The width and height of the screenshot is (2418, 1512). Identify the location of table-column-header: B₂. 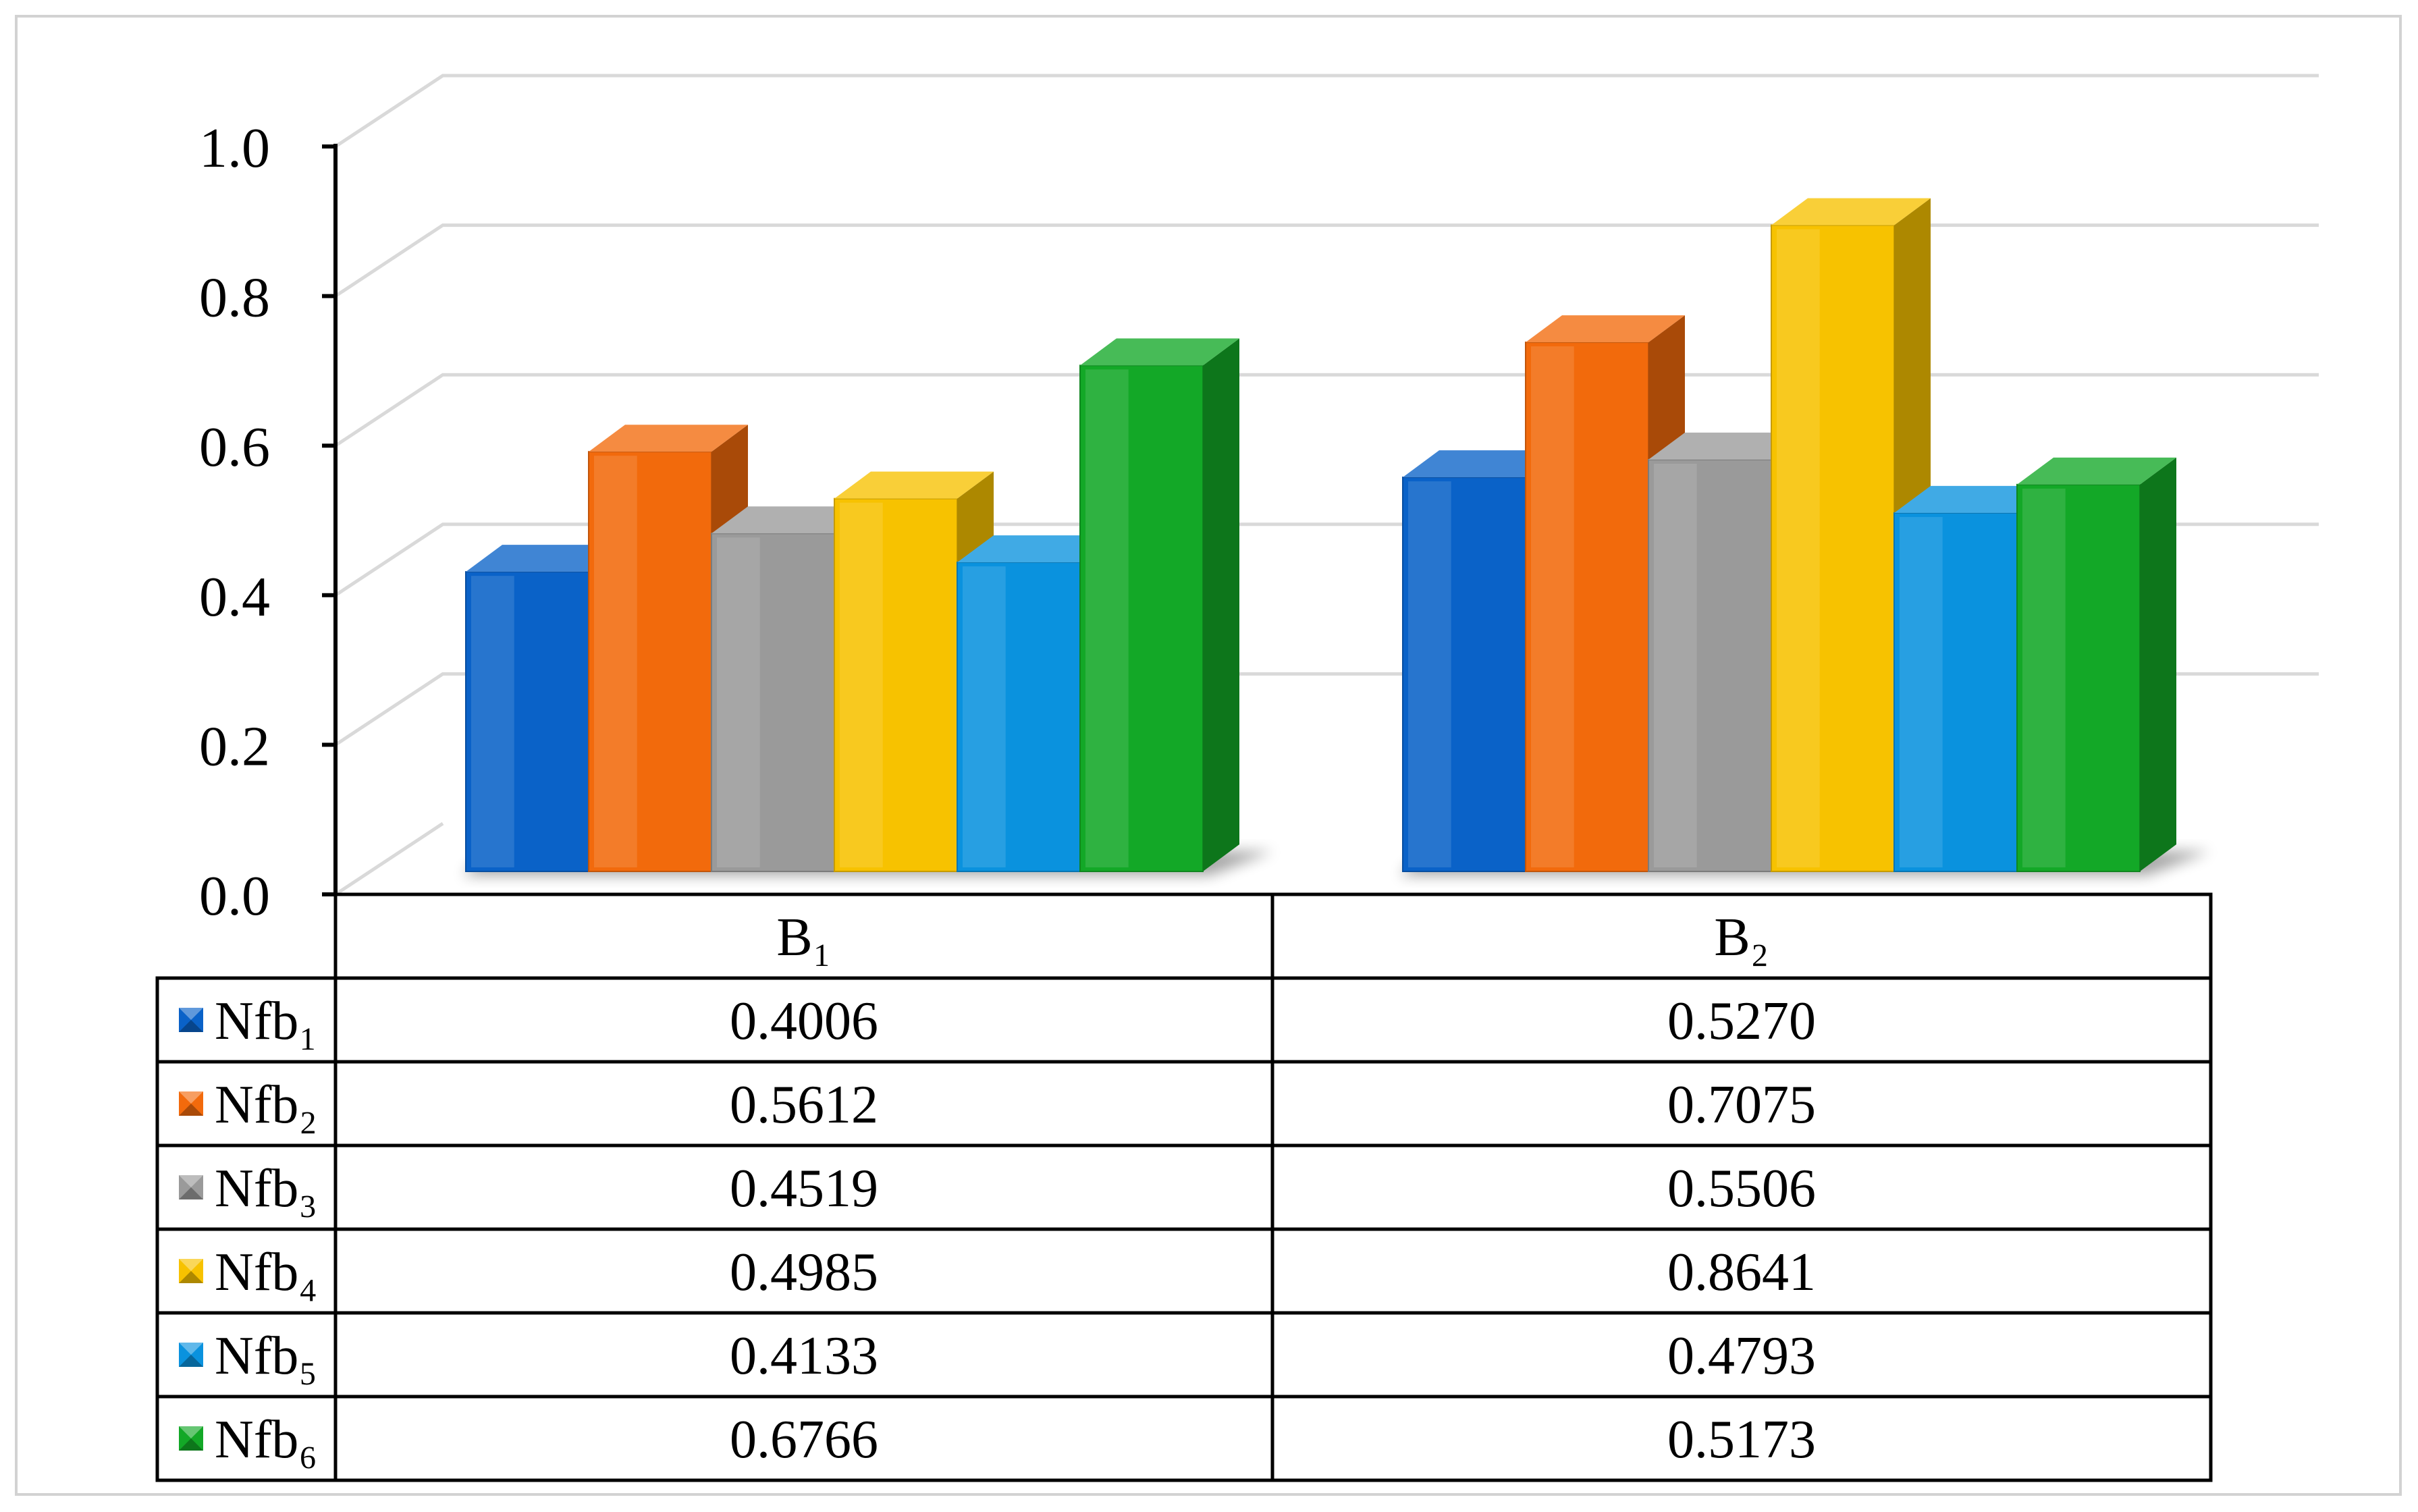
(1741, 938).